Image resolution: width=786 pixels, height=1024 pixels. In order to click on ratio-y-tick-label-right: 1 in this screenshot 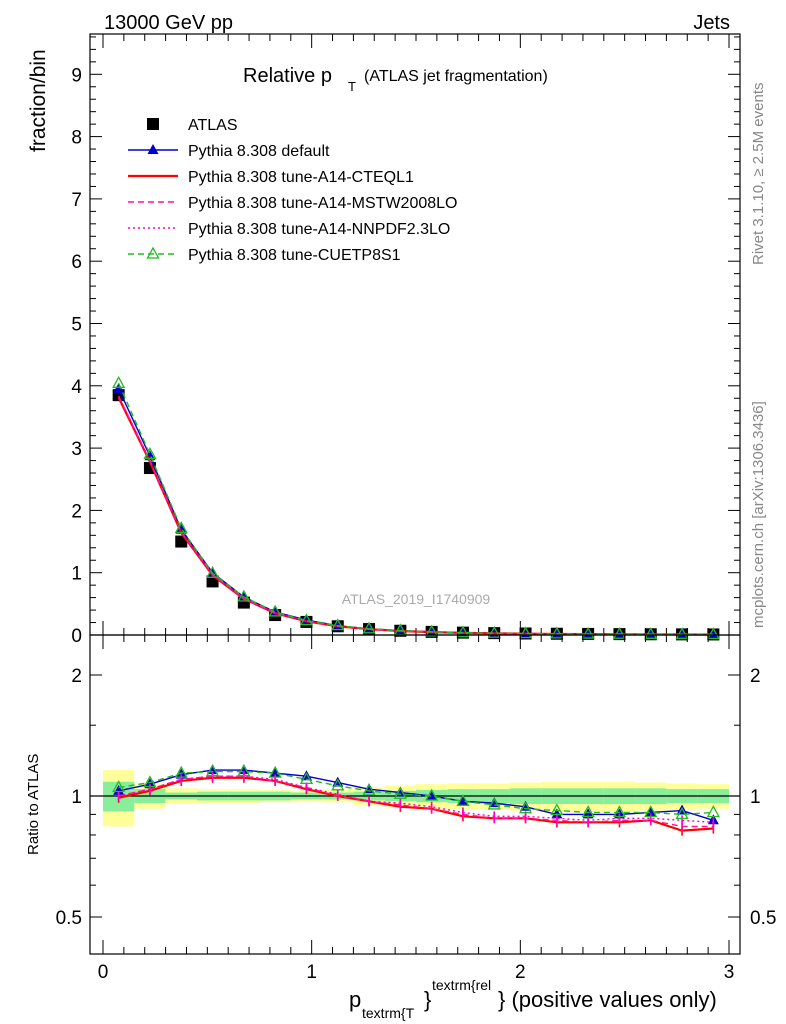, I will do `click(755, 797)`.